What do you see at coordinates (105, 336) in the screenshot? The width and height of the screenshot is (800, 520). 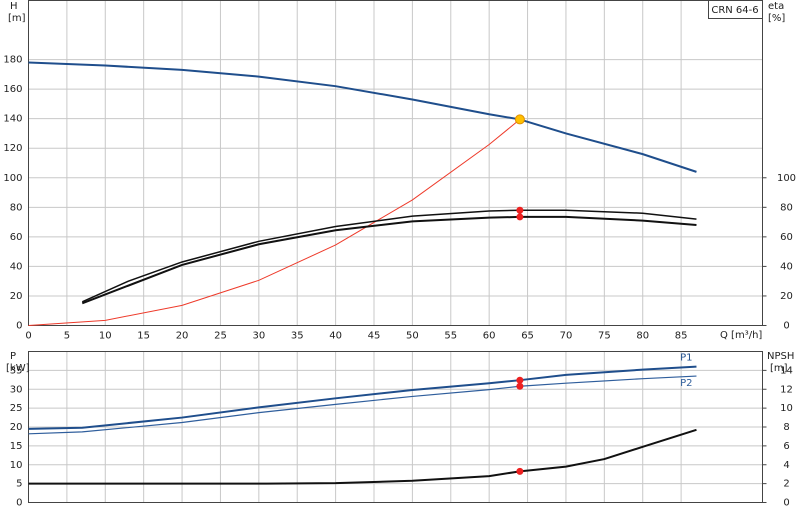 I see `x-tick-label: 10` at bounding box center [105, 336].